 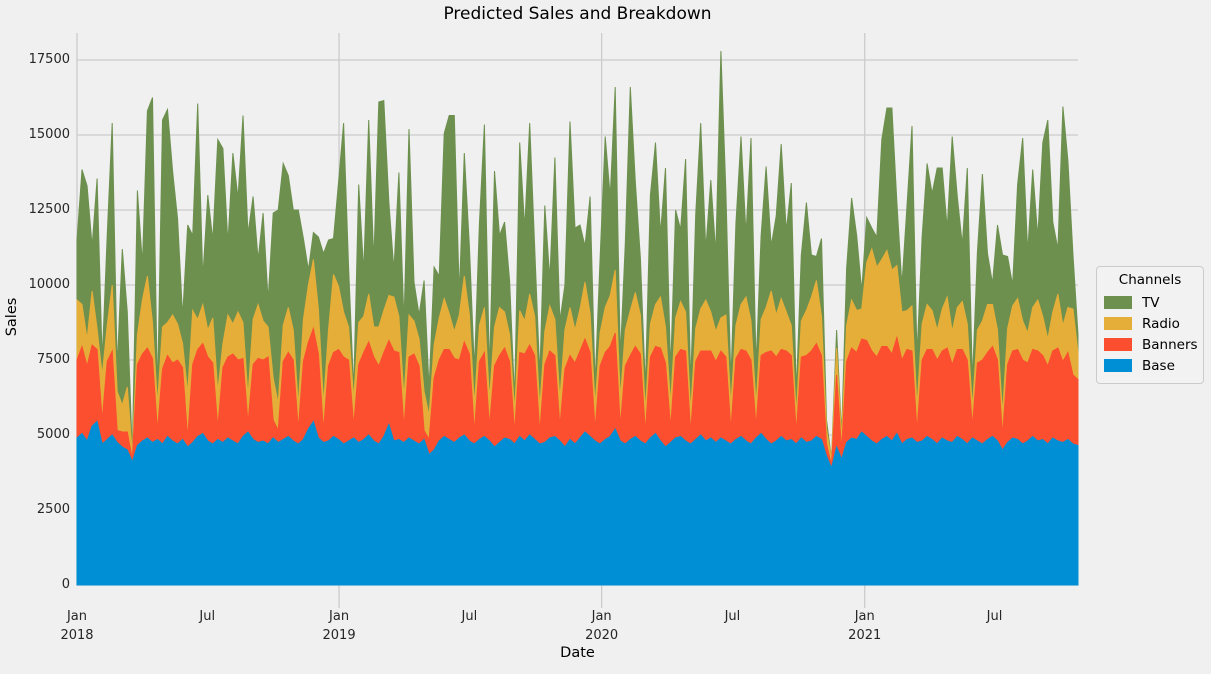 I want to click on y-tick-label: 0, so click(x=65, y=584).